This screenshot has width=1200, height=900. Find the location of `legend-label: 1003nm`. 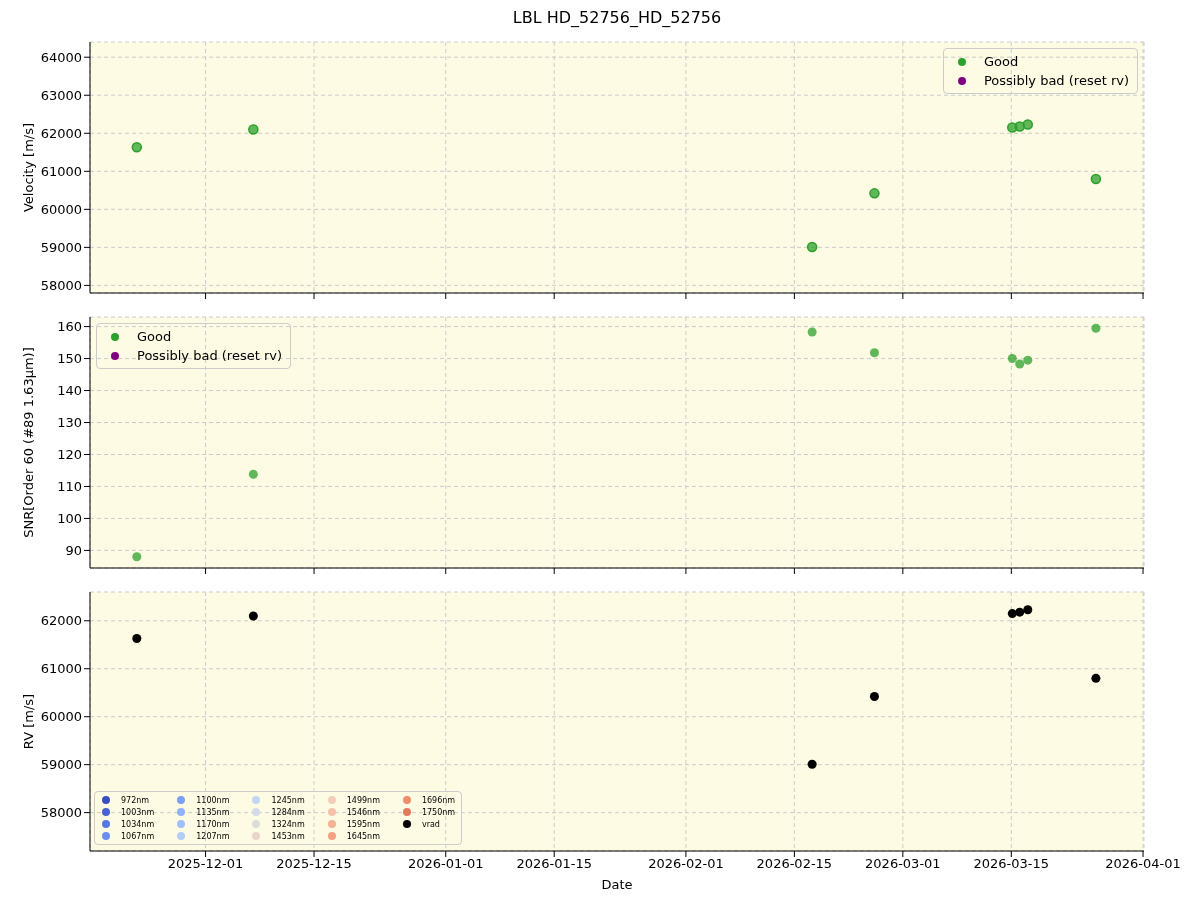

legend-label: 1003nm is located at coordinates (138, 812).